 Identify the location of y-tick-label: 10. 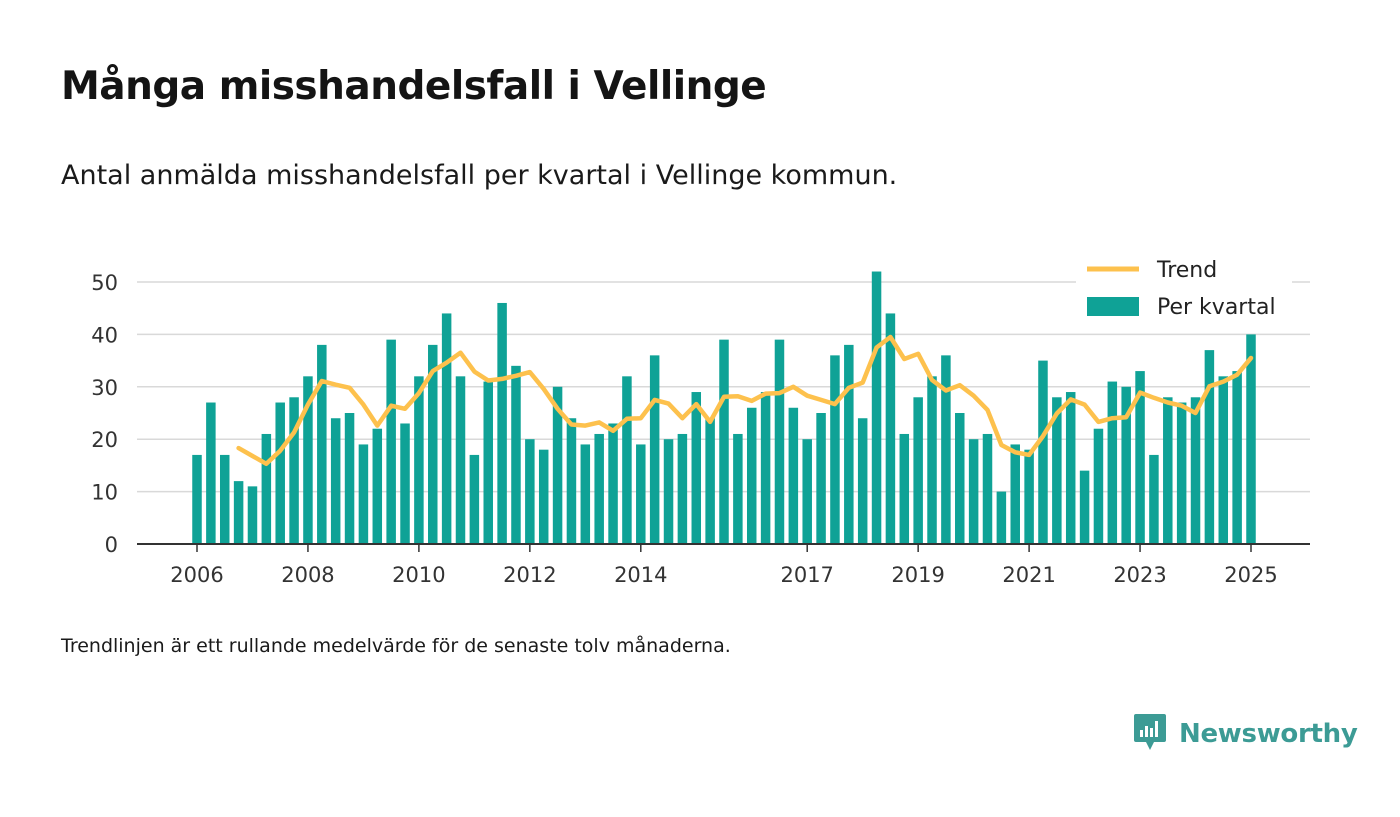
(104, 493).